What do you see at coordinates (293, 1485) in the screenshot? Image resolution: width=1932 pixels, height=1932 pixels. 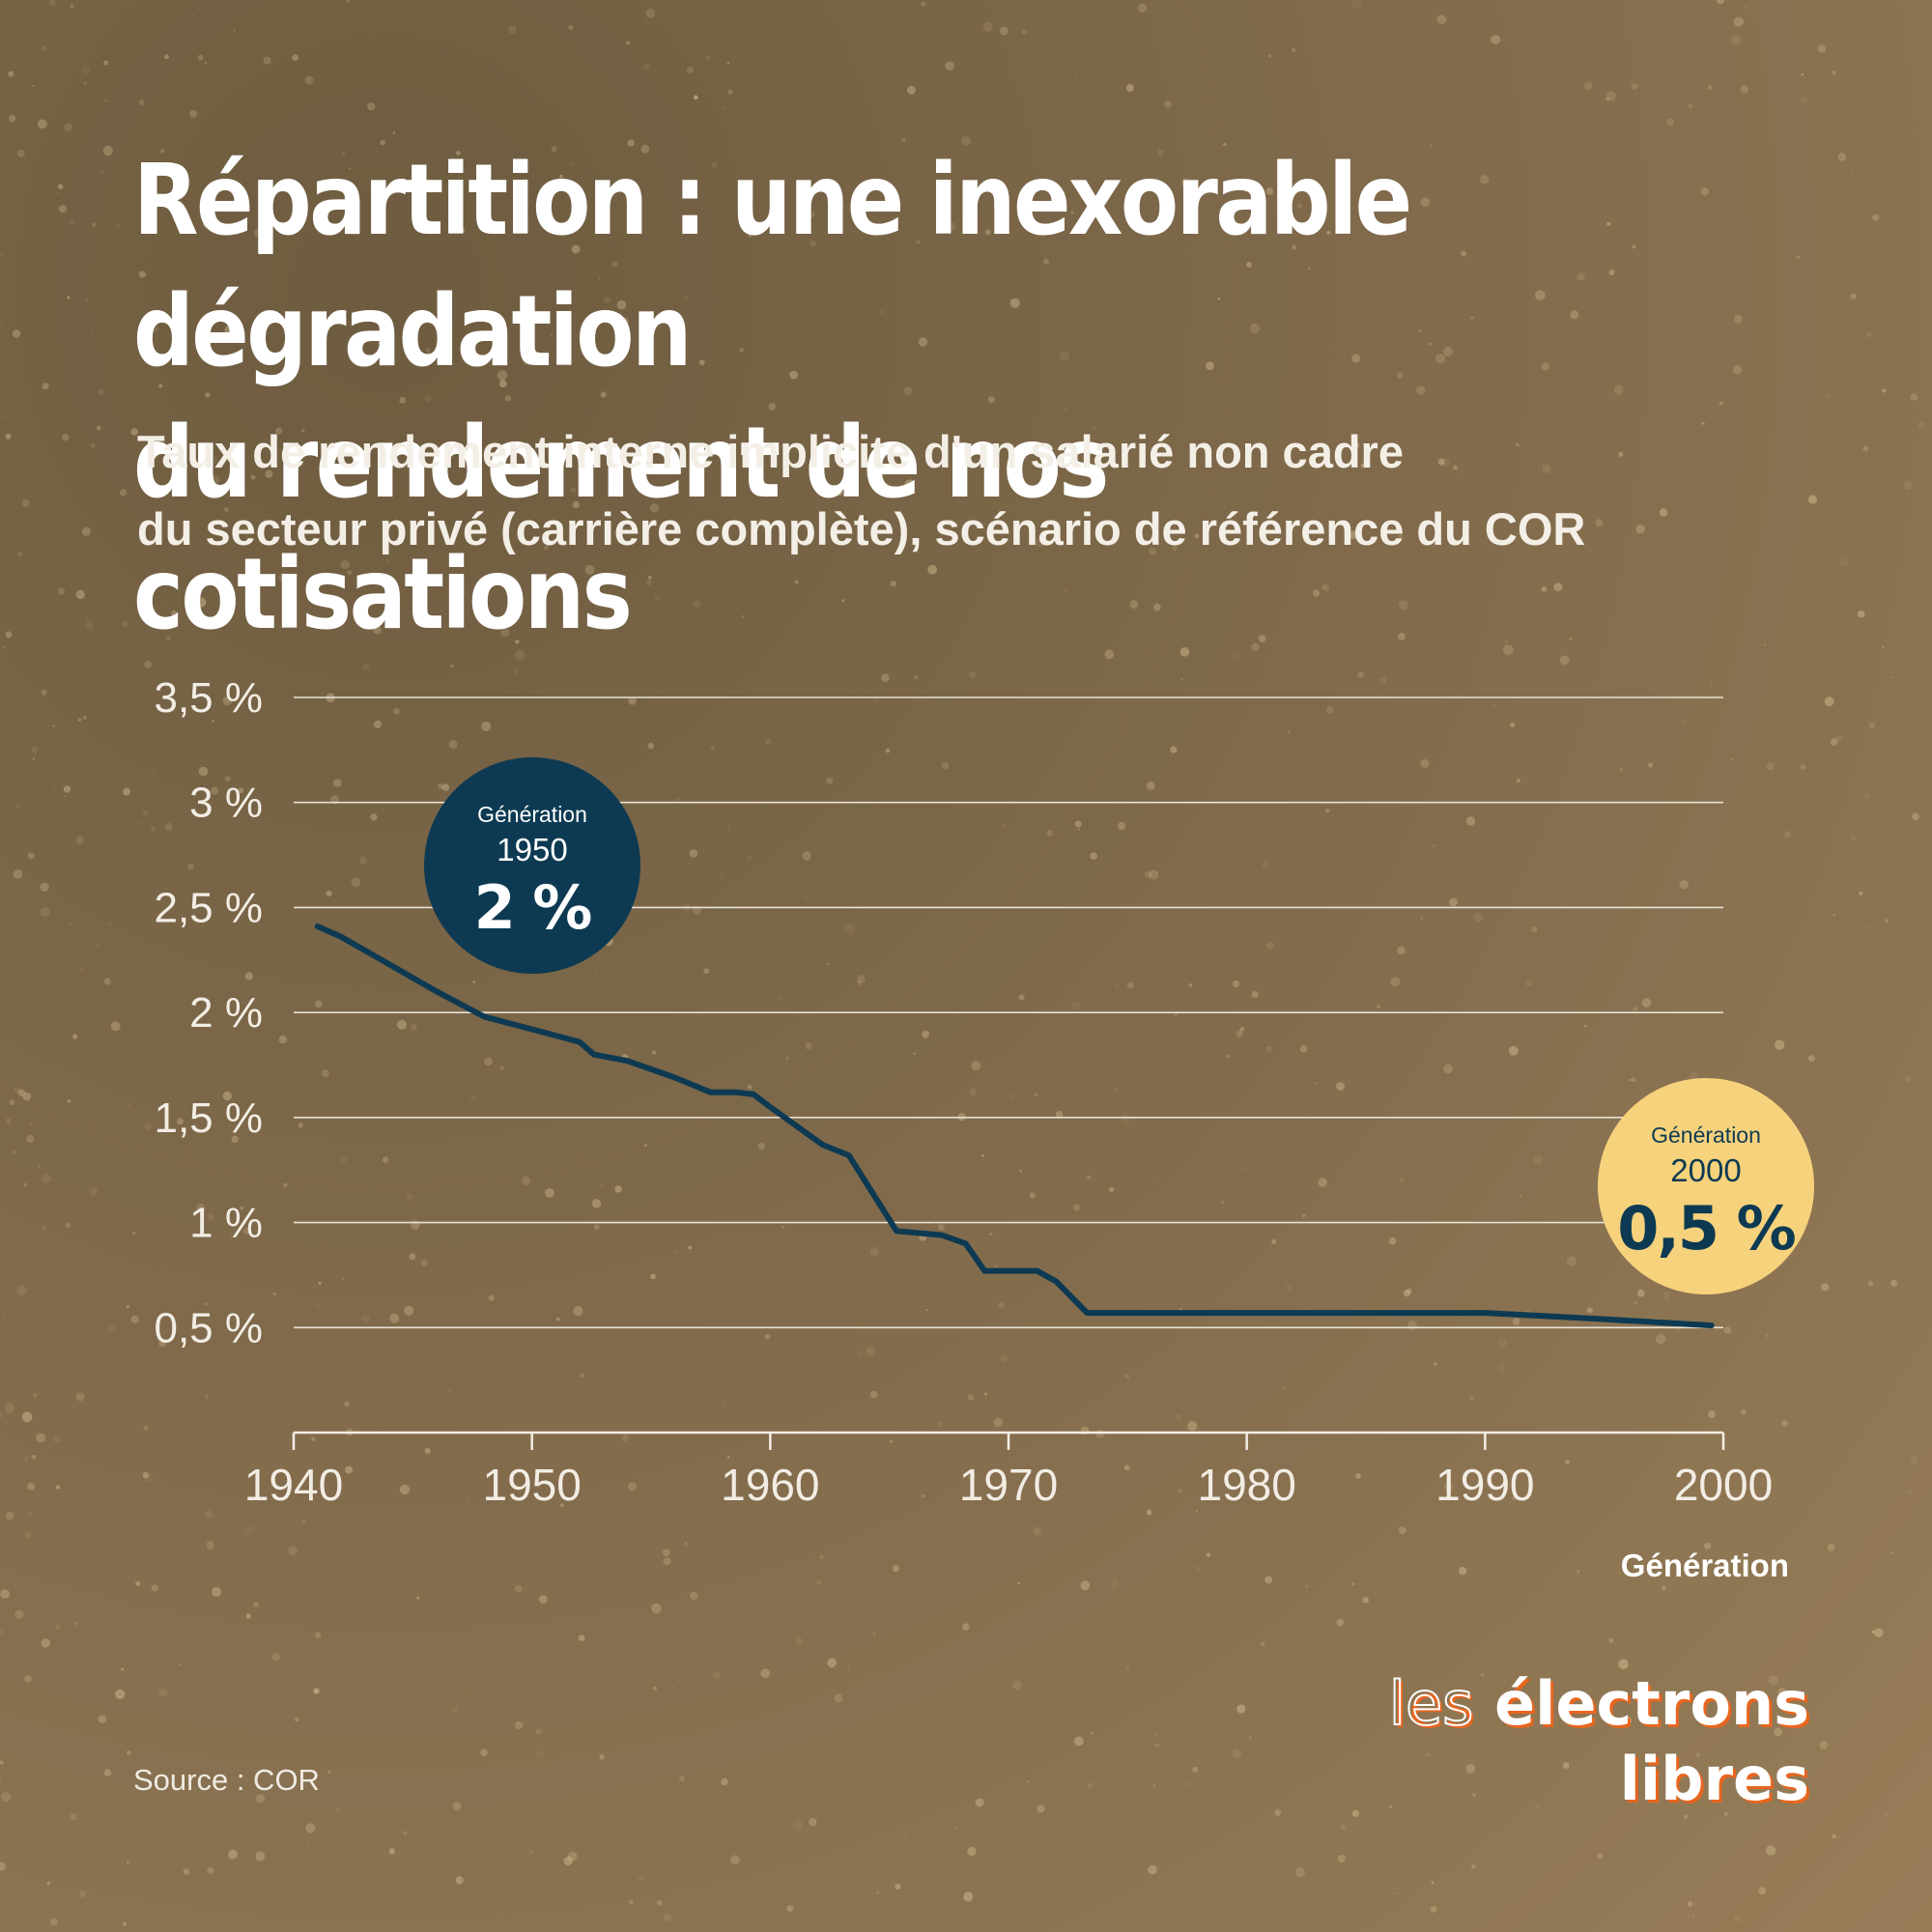 I see `x-tick-label: 1940` at bounding box center [293, 1485].